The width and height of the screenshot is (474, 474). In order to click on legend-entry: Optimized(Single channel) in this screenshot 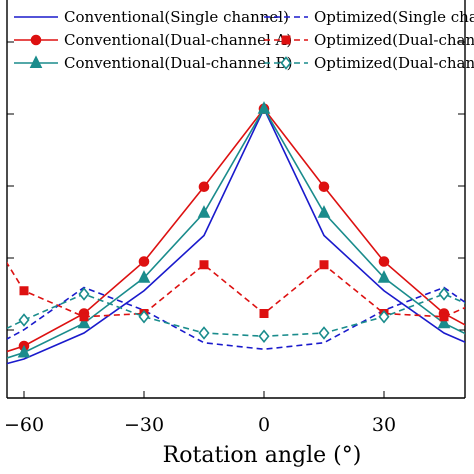, I will do `click(369, 17)`.